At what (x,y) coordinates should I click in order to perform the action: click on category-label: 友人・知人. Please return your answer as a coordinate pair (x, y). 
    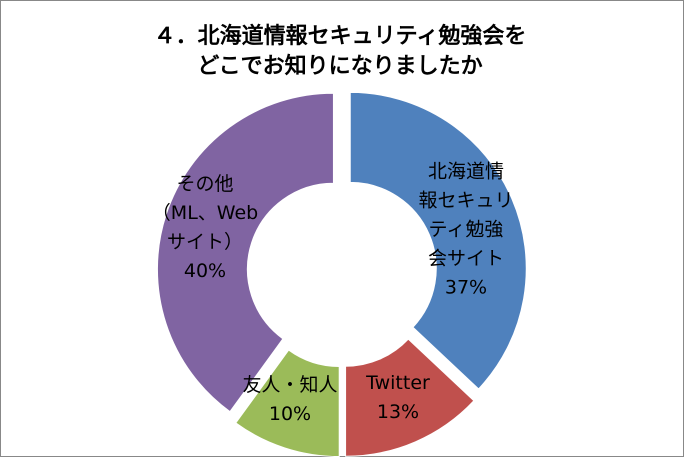
    Looking at the image, I should click on (290, 385).